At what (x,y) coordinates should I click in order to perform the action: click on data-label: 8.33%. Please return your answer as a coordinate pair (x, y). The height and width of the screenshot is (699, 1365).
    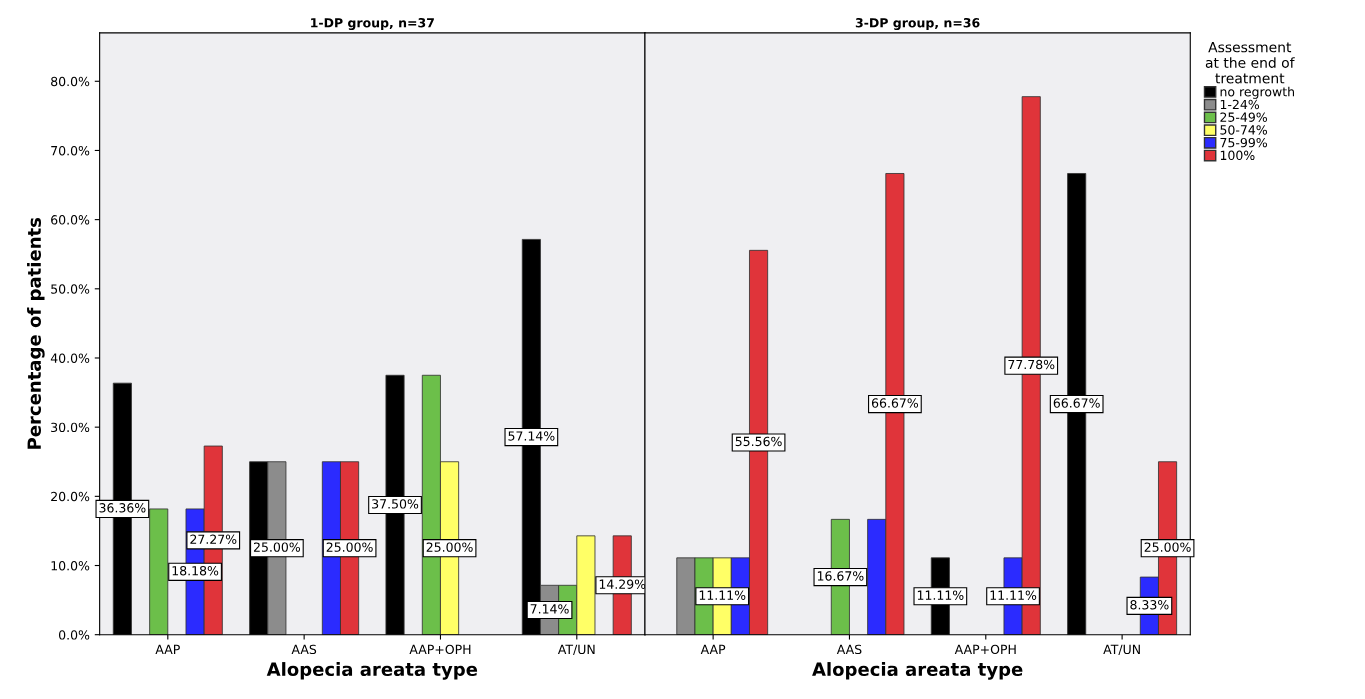
    Looking at the image, I should click on (1149, 605).